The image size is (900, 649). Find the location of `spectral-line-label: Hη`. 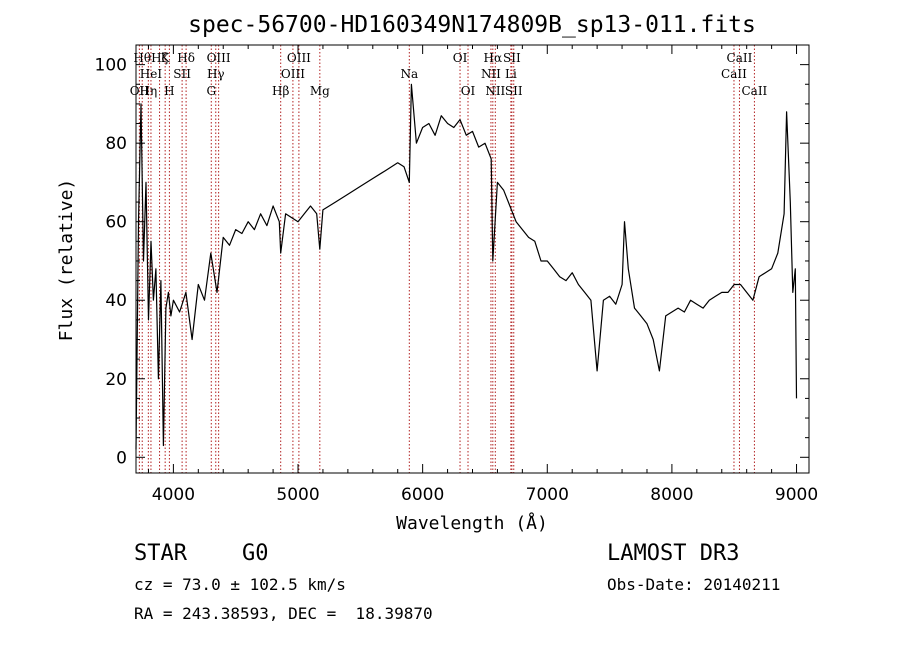

spectral-line-label: Hη is located at coordinates (149, 91).